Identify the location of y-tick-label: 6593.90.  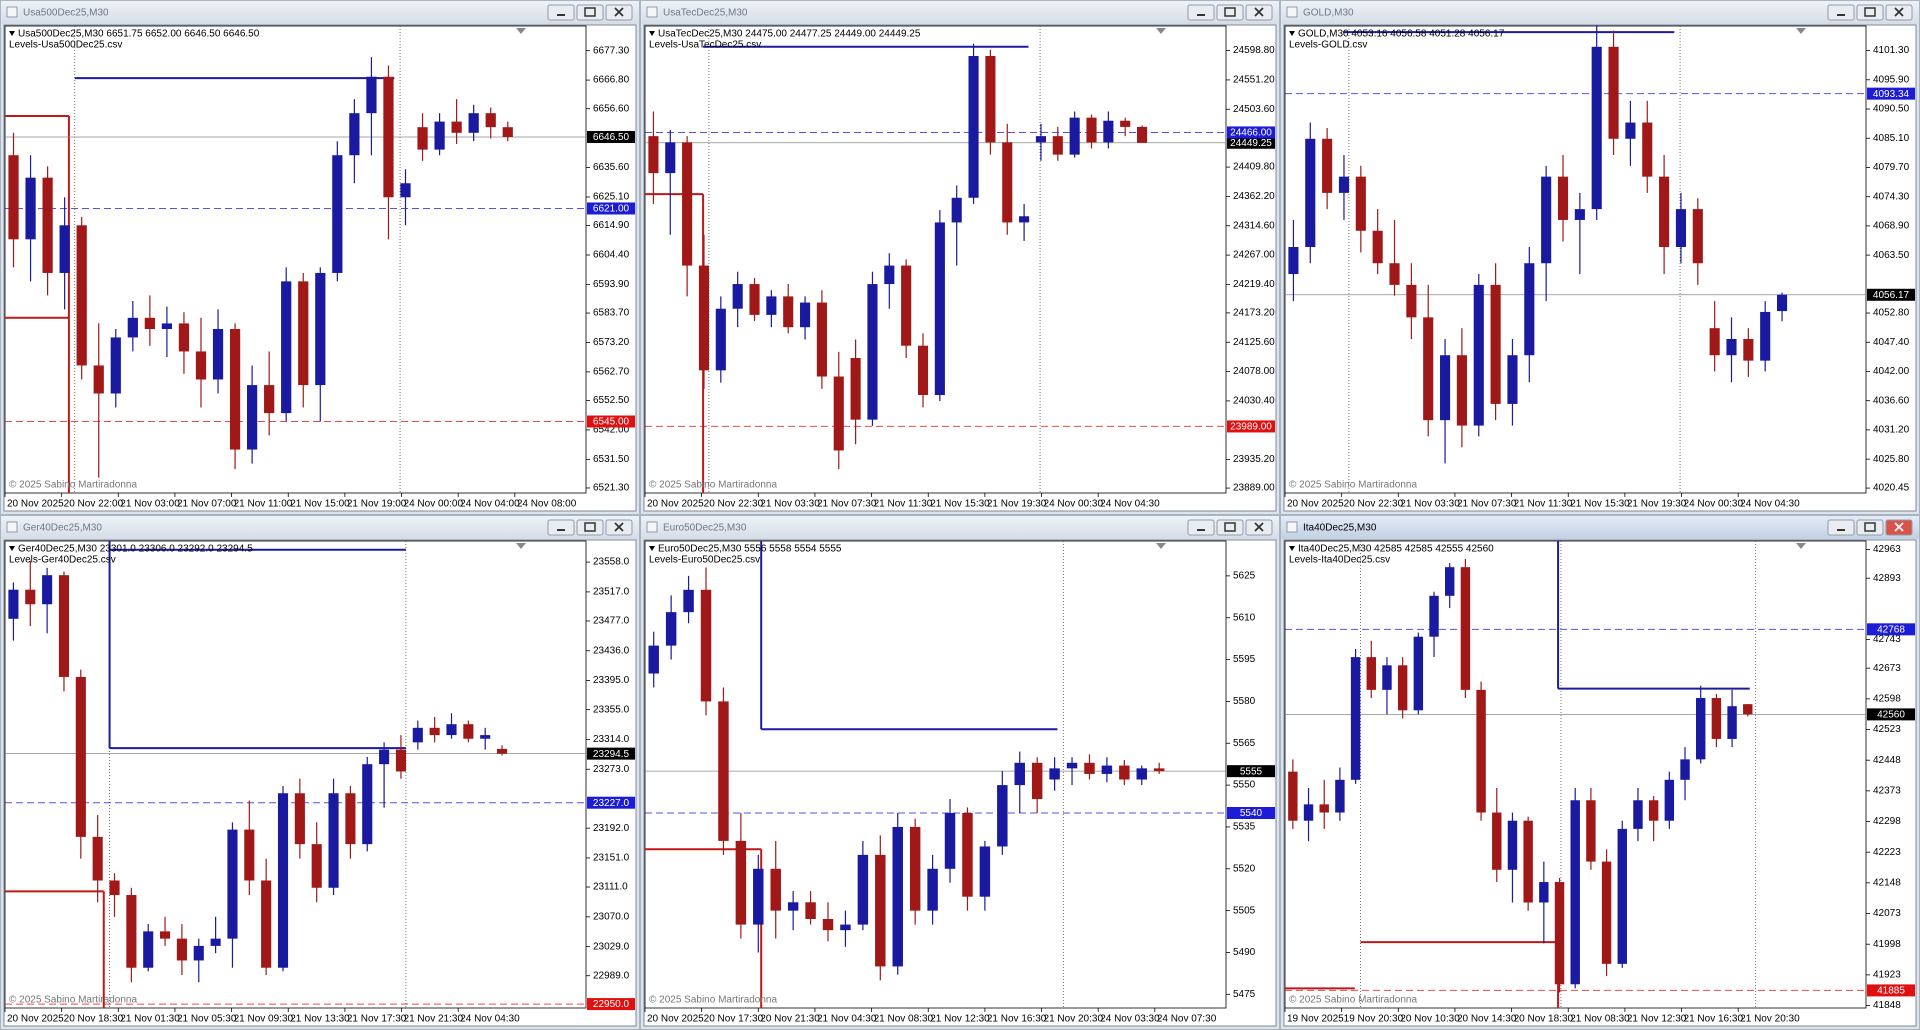
(611, 284).